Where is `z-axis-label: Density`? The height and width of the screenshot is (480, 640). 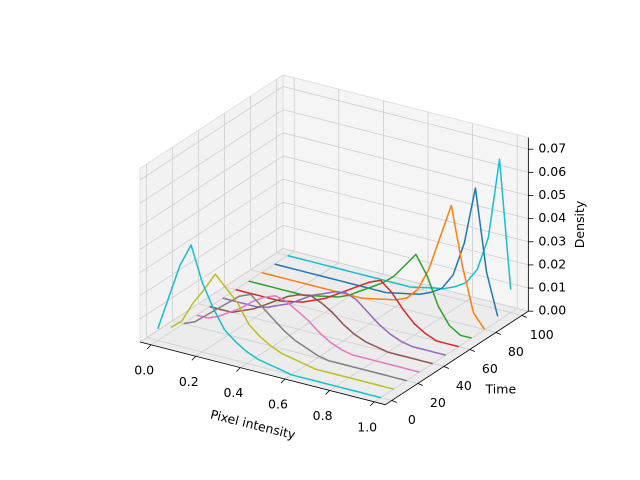 z-axis-label: Density is located at coordinates (579, 224).